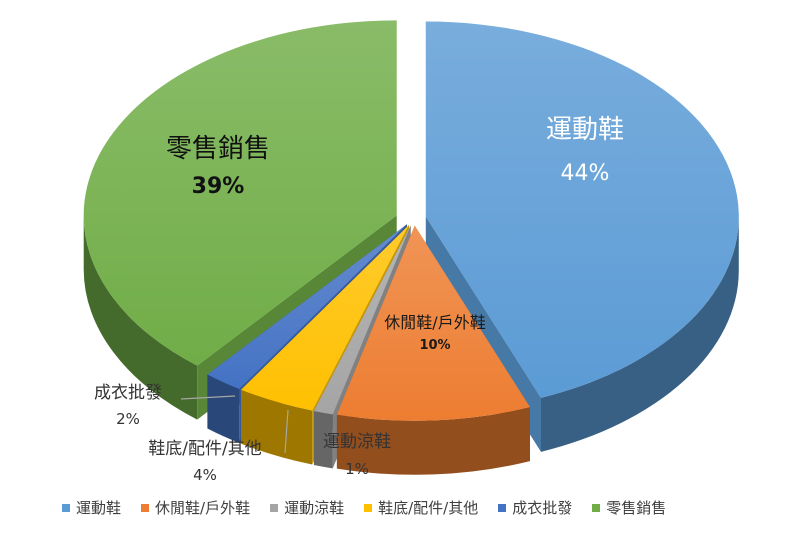 The height and width of the screenshot is (535, 805). I want to click on legend-swatch-retail, so click(596, 507).